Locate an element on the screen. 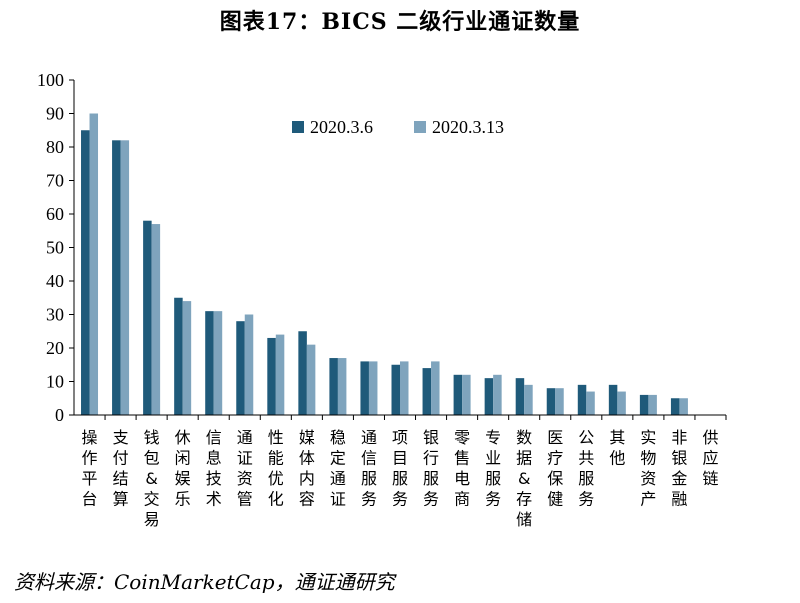 The height and width of the screenshot is (603, 800). x-category-label: 支付结算 is located at coordinates (121, 468).